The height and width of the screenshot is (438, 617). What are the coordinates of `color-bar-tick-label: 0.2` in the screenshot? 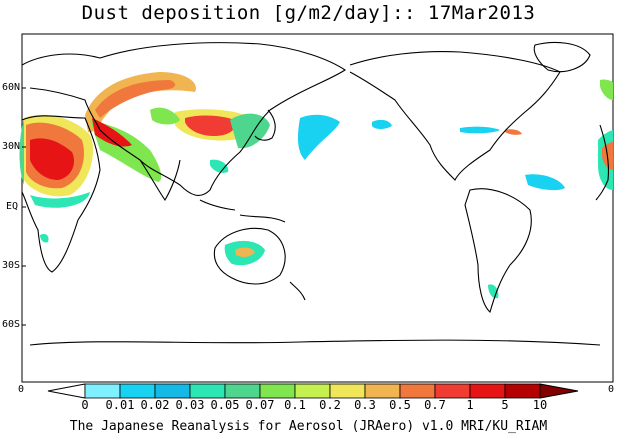 It's located at (330, 405).